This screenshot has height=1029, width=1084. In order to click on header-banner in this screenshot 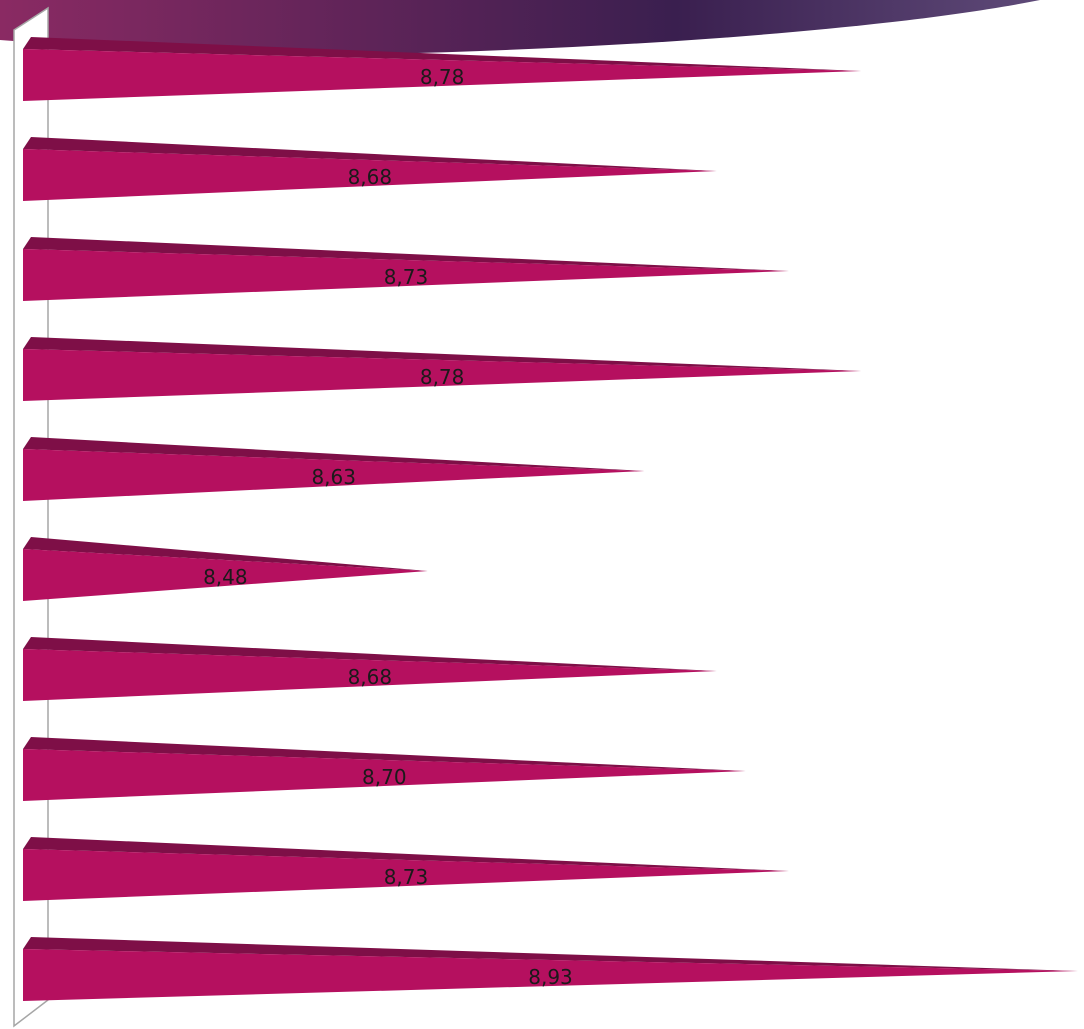, I will do `click(520, 27)`.